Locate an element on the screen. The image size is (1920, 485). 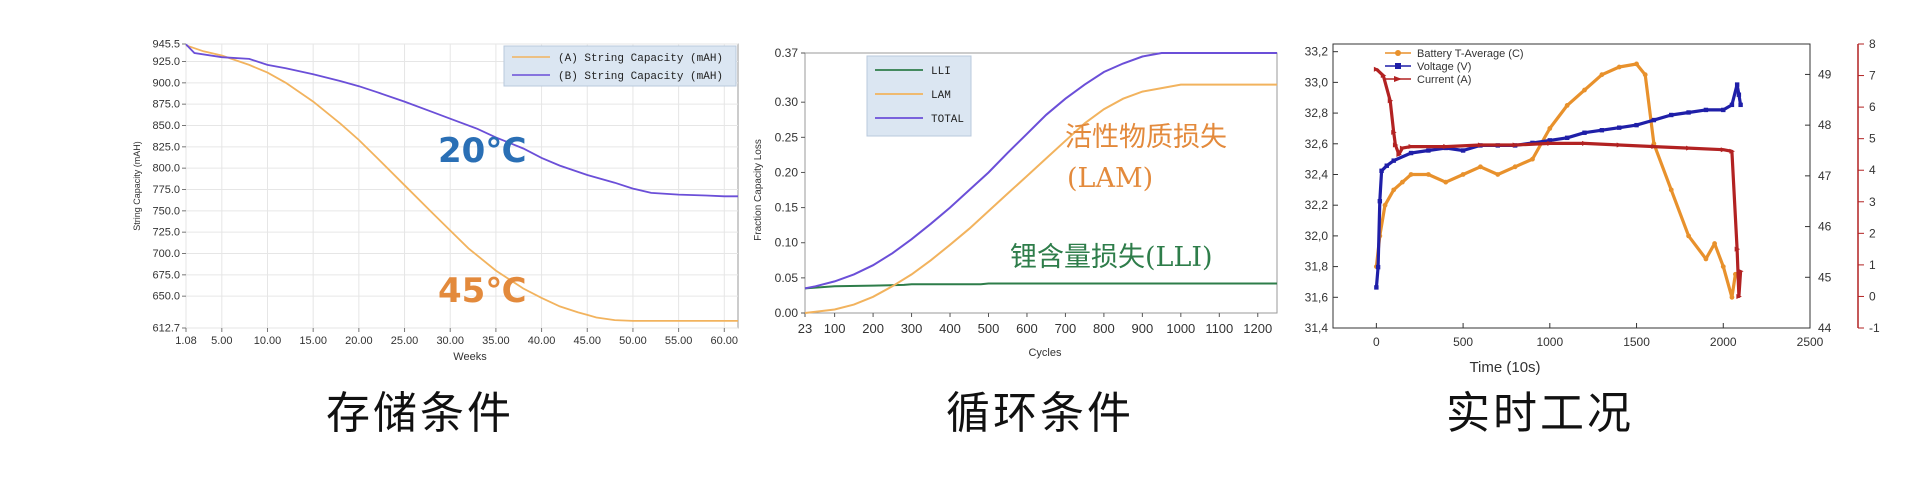
storage-x-label: Weeks is located at coordinates (470, 357).